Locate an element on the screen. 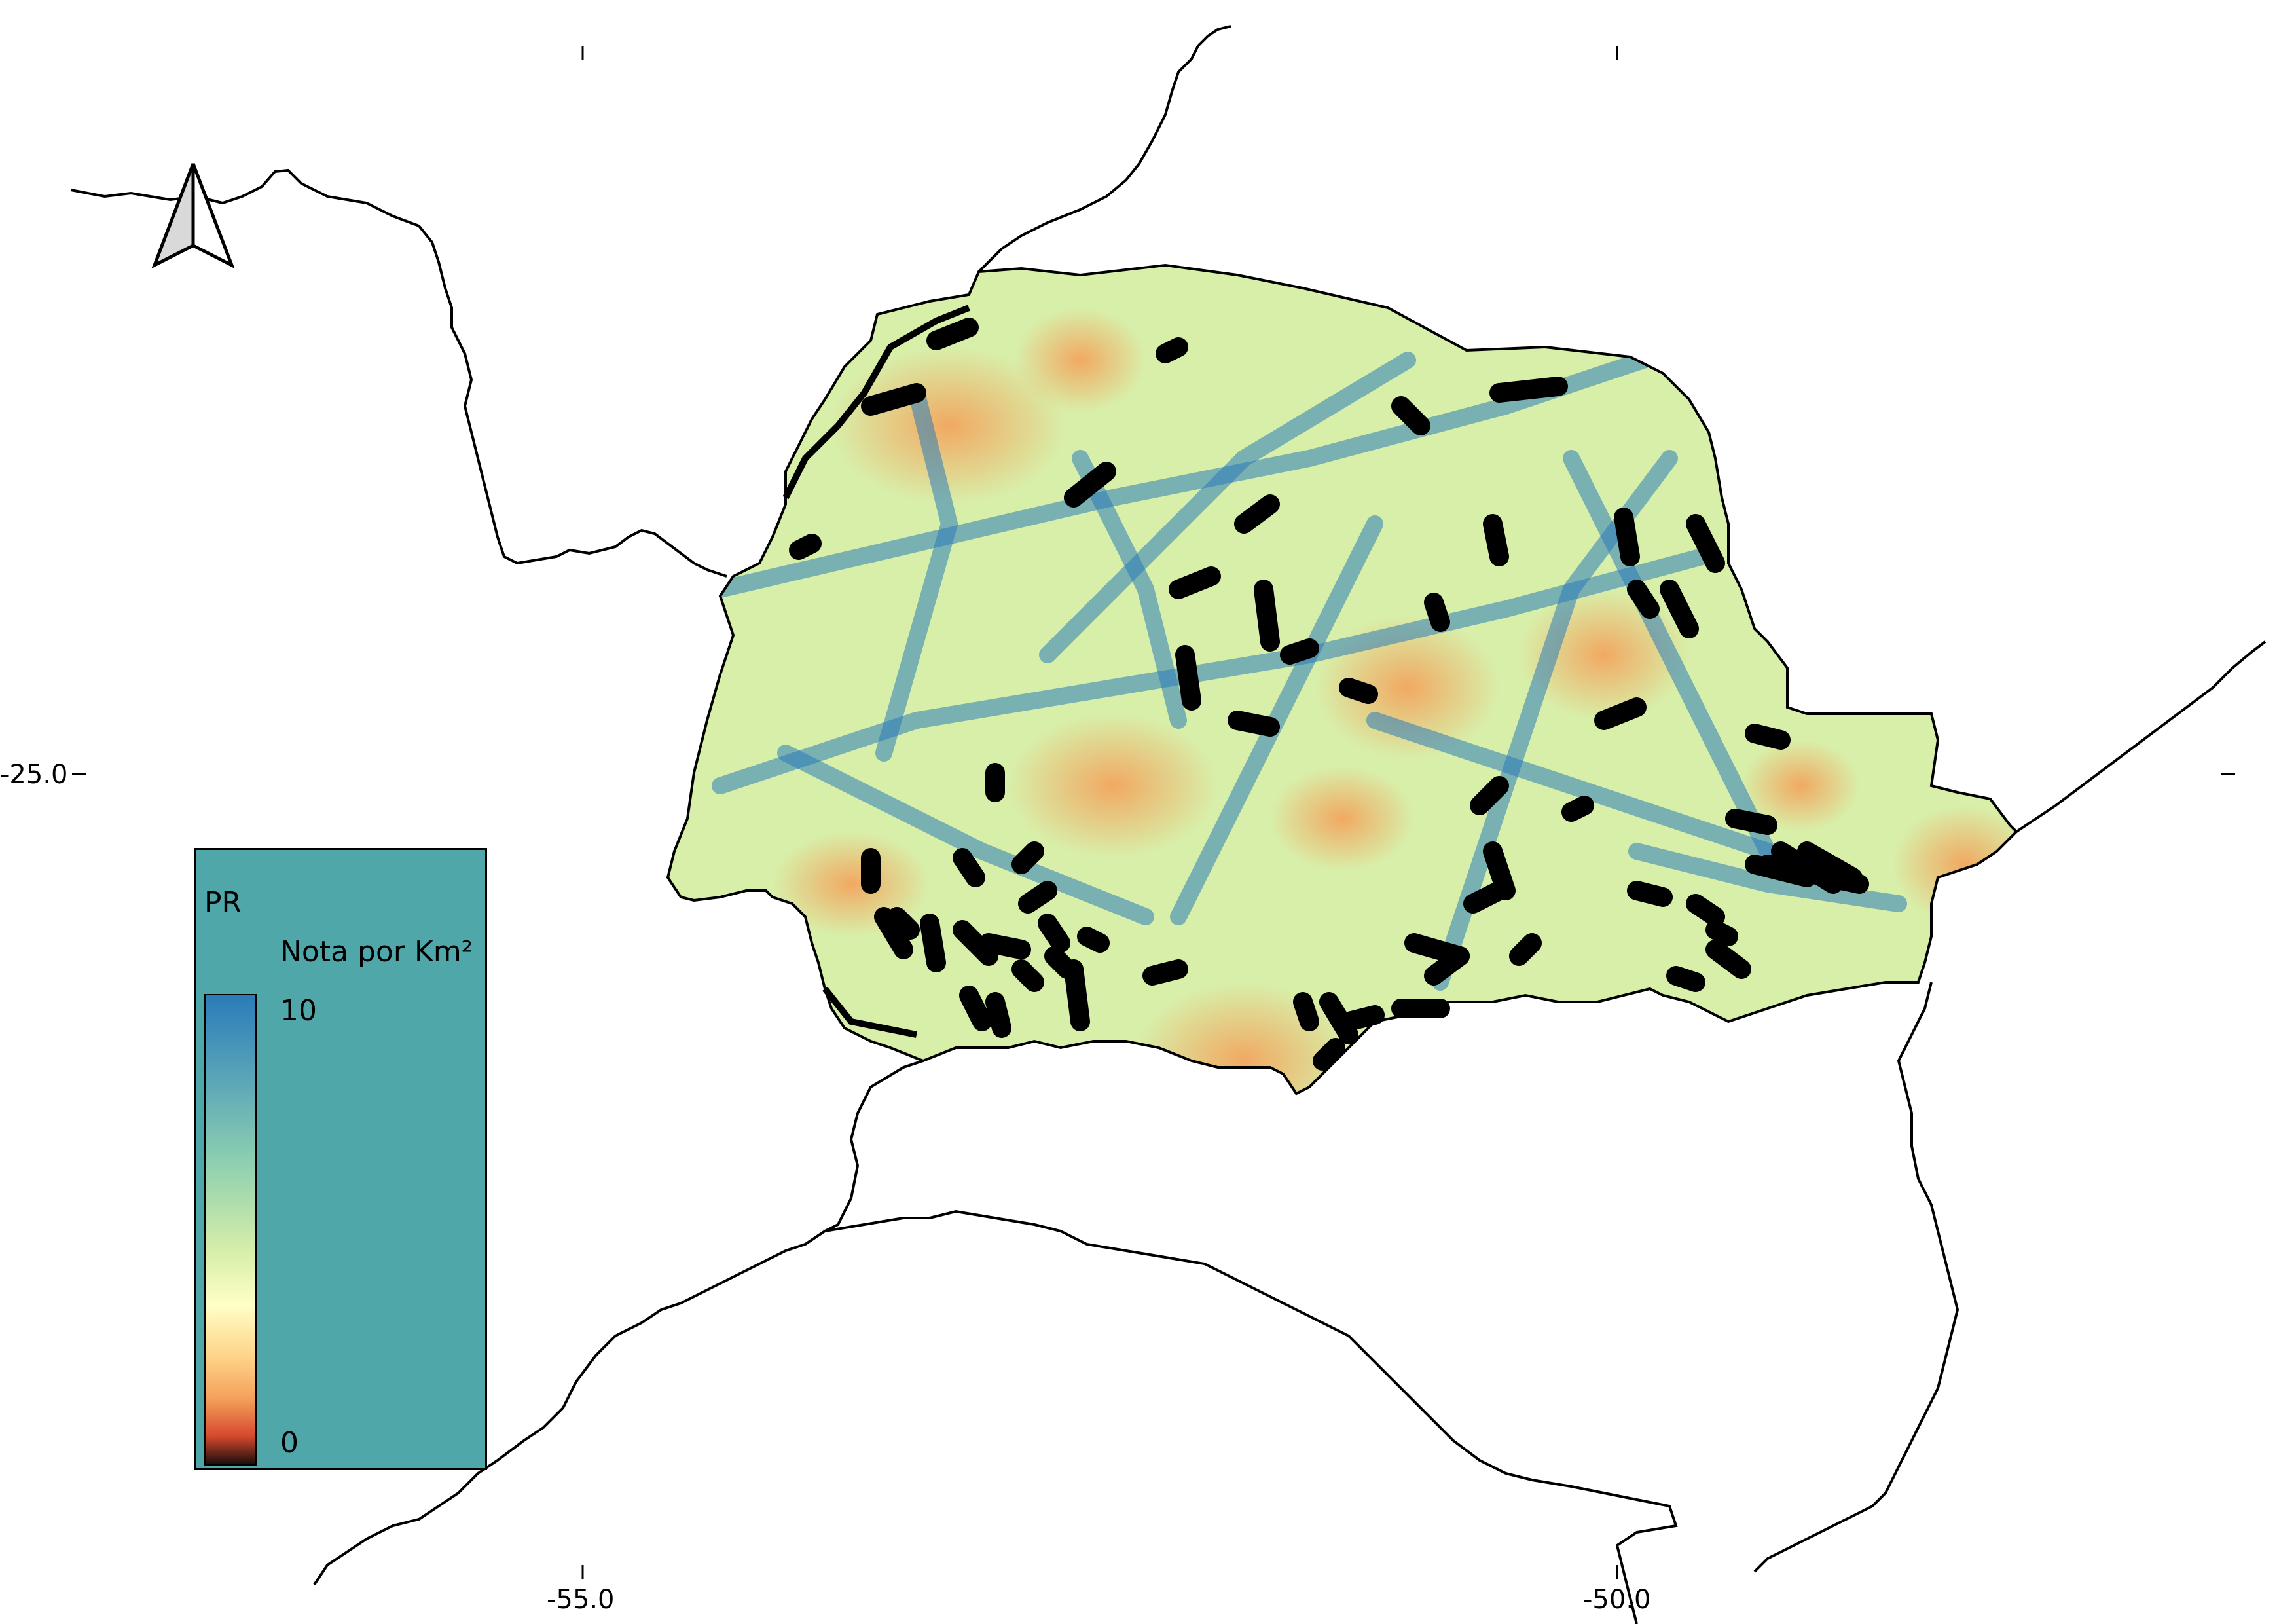 Image resolution: width=2296 pixels, height=1624 pixels. latitude-label: -25.0 is located at coordinates (34, 775).